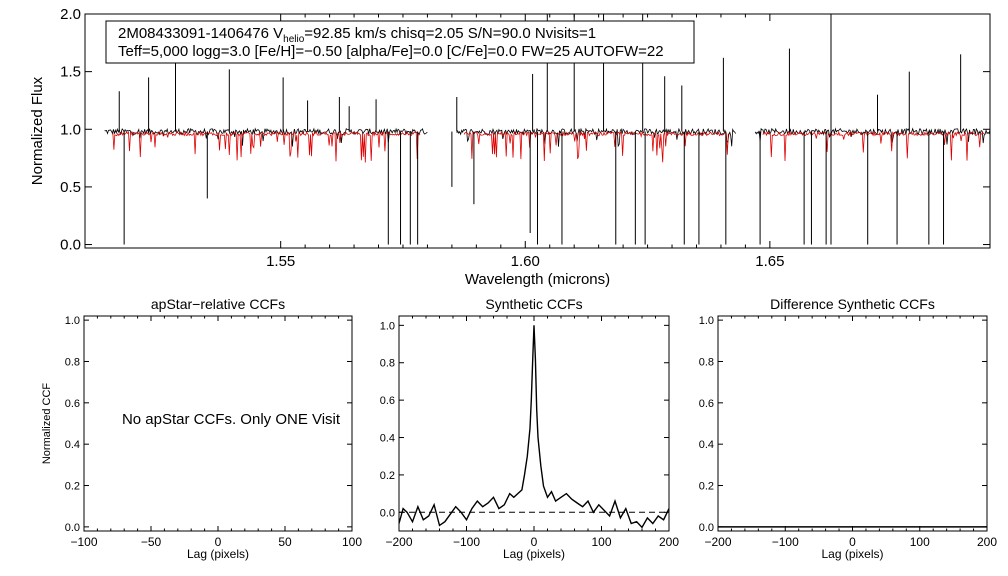  What do you see at coordinates (231, 419) in the screenshot?
I see `no-ccf-message: No apStar CCFs. Only ONE Visit` at bounding box center [231, 419].